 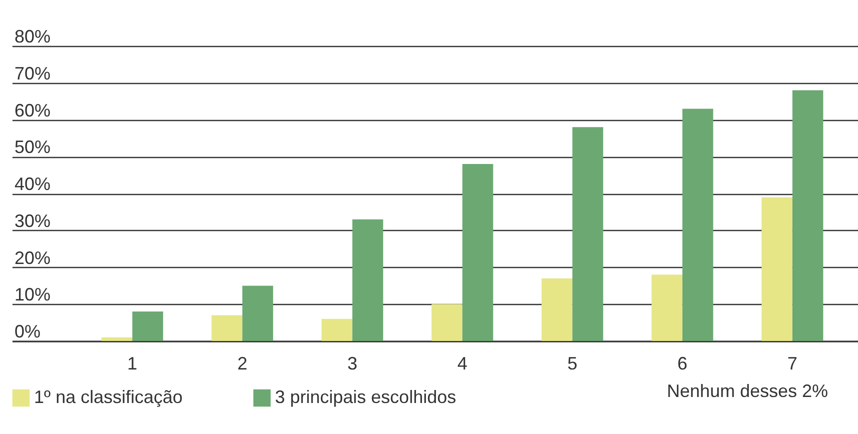 I want to click on y-tick-label: 80%, so click(x=32, y=36).